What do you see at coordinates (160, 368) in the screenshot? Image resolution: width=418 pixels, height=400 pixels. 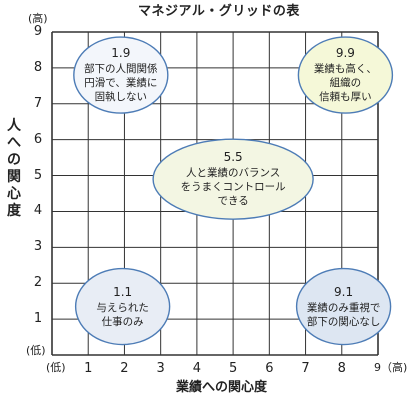 I see `x-tick-label: 3` at bounding box center [160, 368].